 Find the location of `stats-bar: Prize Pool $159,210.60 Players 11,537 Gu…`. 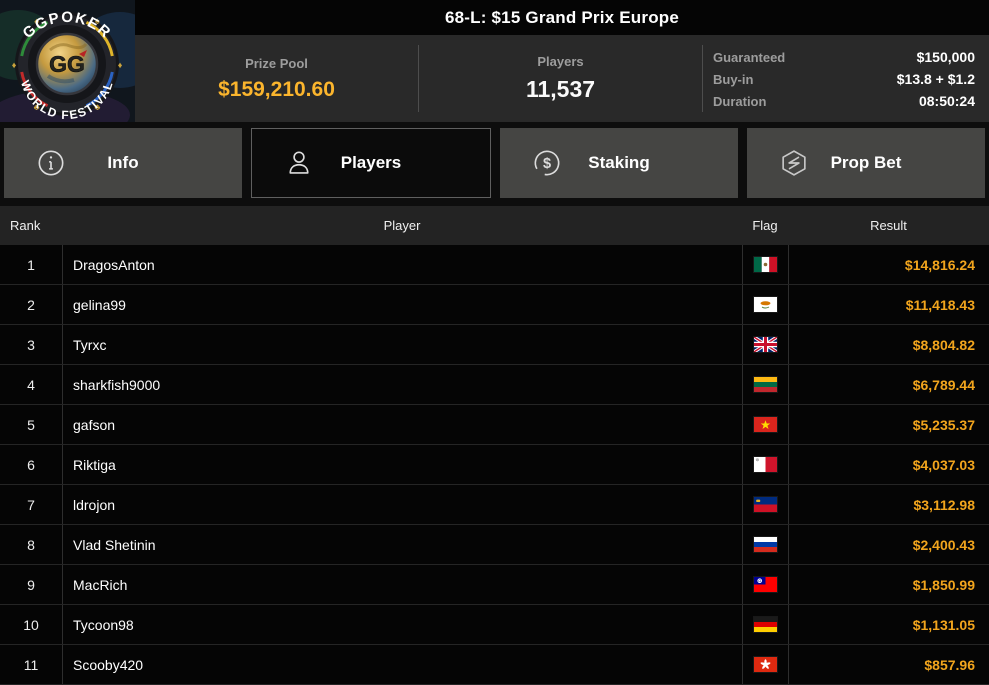

stats-bar: Prize Pool $159,210.60 Players 11,537 Gu… is located at coordinates (562, 78).